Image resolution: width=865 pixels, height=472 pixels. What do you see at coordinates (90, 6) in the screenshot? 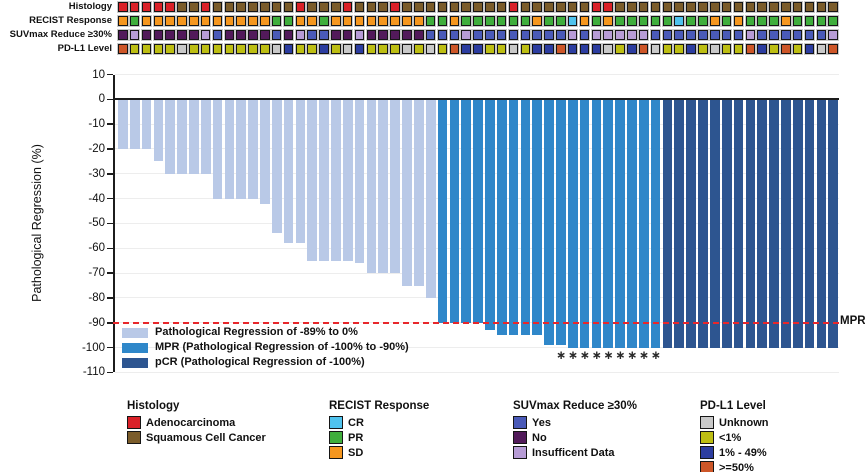
I see `track-label-histology: Histology` at bounding box center [90, 6].